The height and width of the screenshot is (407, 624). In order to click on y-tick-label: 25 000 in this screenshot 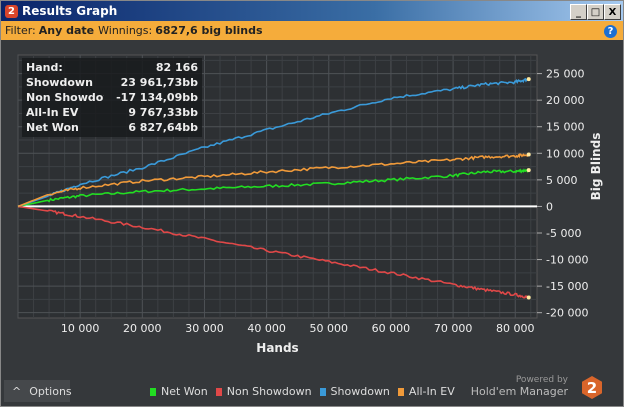, I will do `click(565, 74)`.